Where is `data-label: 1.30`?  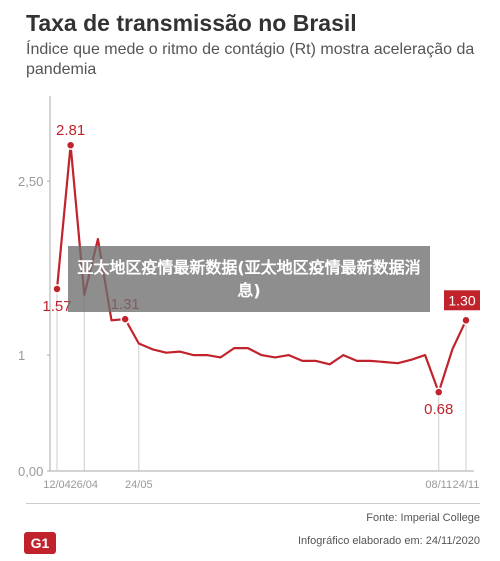 data-label: 1.30 is located at coordinates (461, 300).